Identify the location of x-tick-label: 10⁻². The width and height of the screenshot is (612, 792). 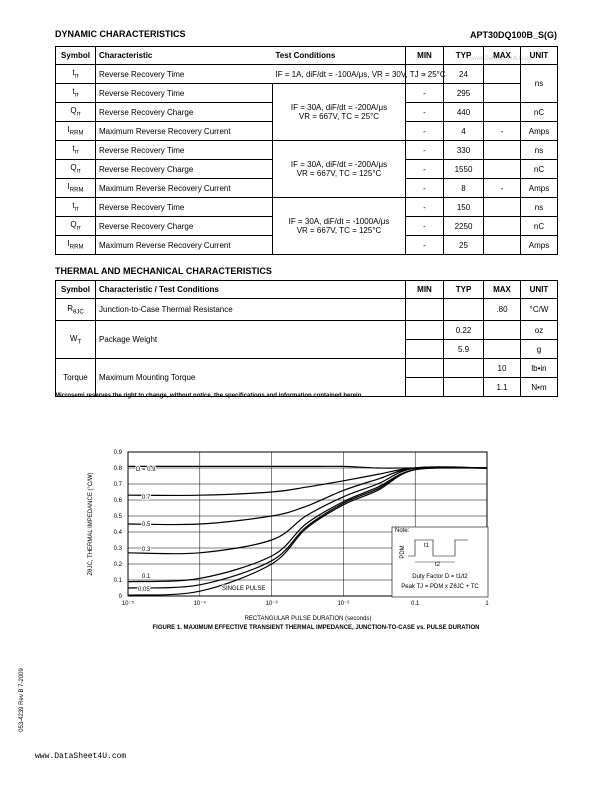
(343, 604).